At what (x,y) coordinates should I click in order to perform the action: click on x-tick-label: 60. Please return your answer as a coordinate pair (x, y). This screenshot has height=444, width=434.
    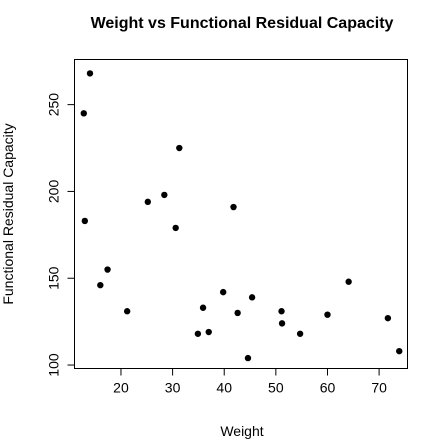
    Looking at the image, I should click on (328, 388).